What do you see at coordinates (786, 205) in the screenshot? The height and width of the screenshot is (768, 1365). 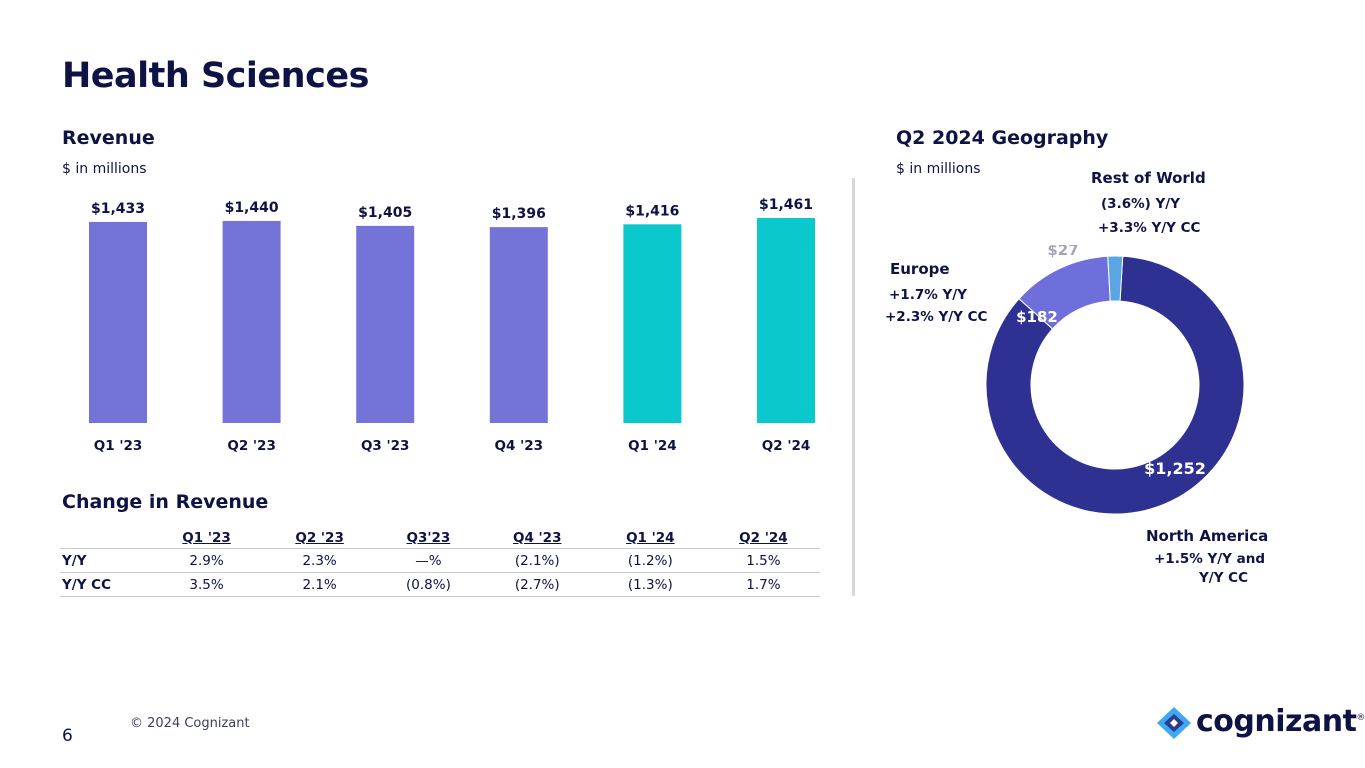 I see `bar-value-label: $1,461` at bounding box center [786, 205].